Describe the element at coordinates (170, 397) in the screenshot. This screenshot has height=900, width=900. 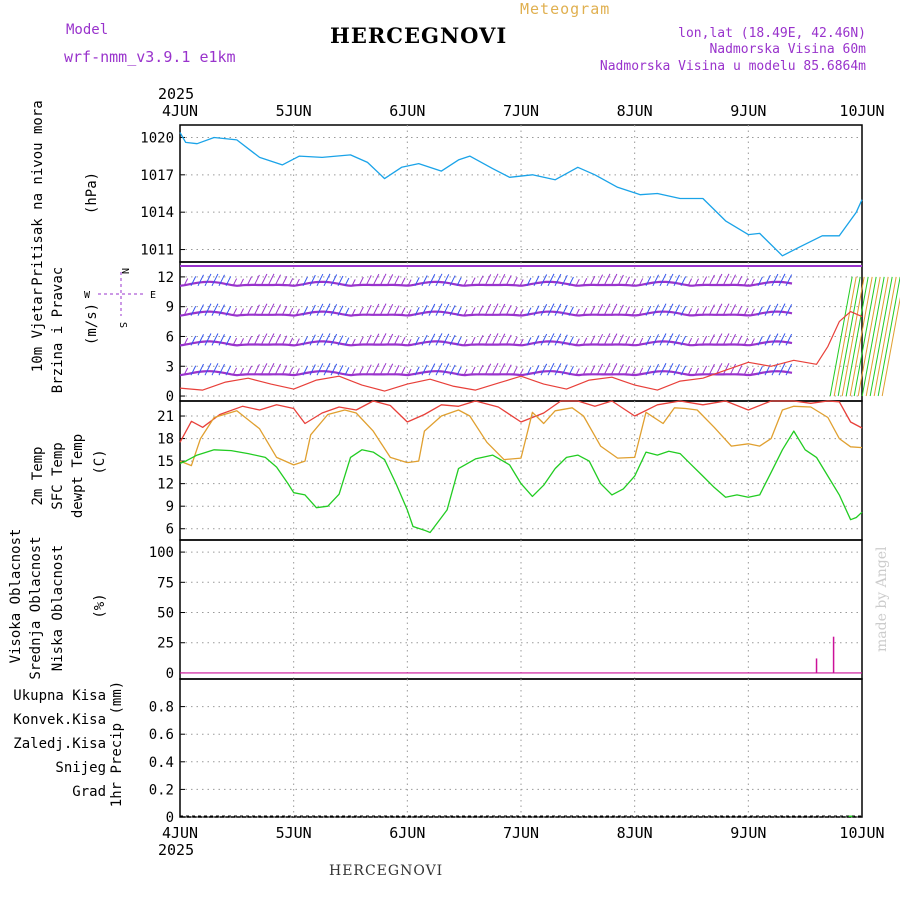
I see `y-tick-label: 0` at that location.